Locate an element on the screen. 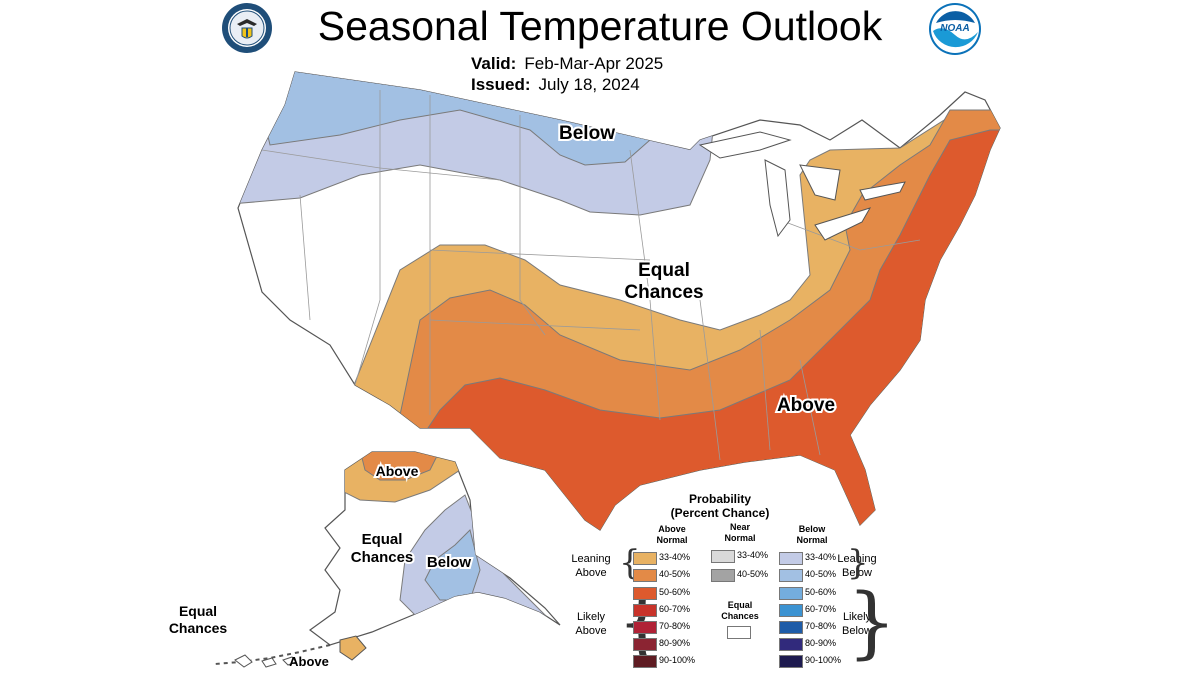 The image size is (1200, 675). legend-title-line-1: Probability is located at coordinates (719, 499).